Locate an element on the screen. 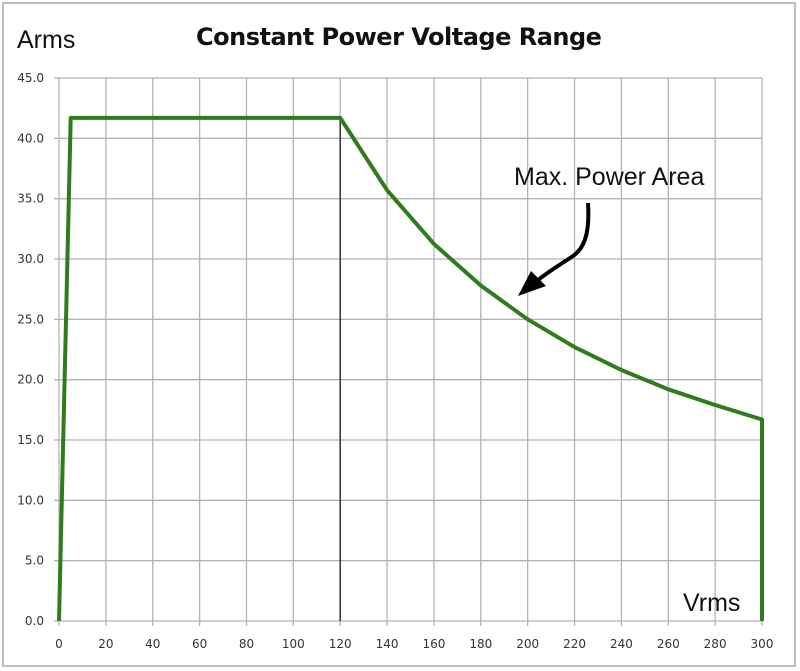 Image resolution: width=800 pixels, height=671 pixels. chart-title: Constant Power Voltage Range is located at coordinates (399, 37).